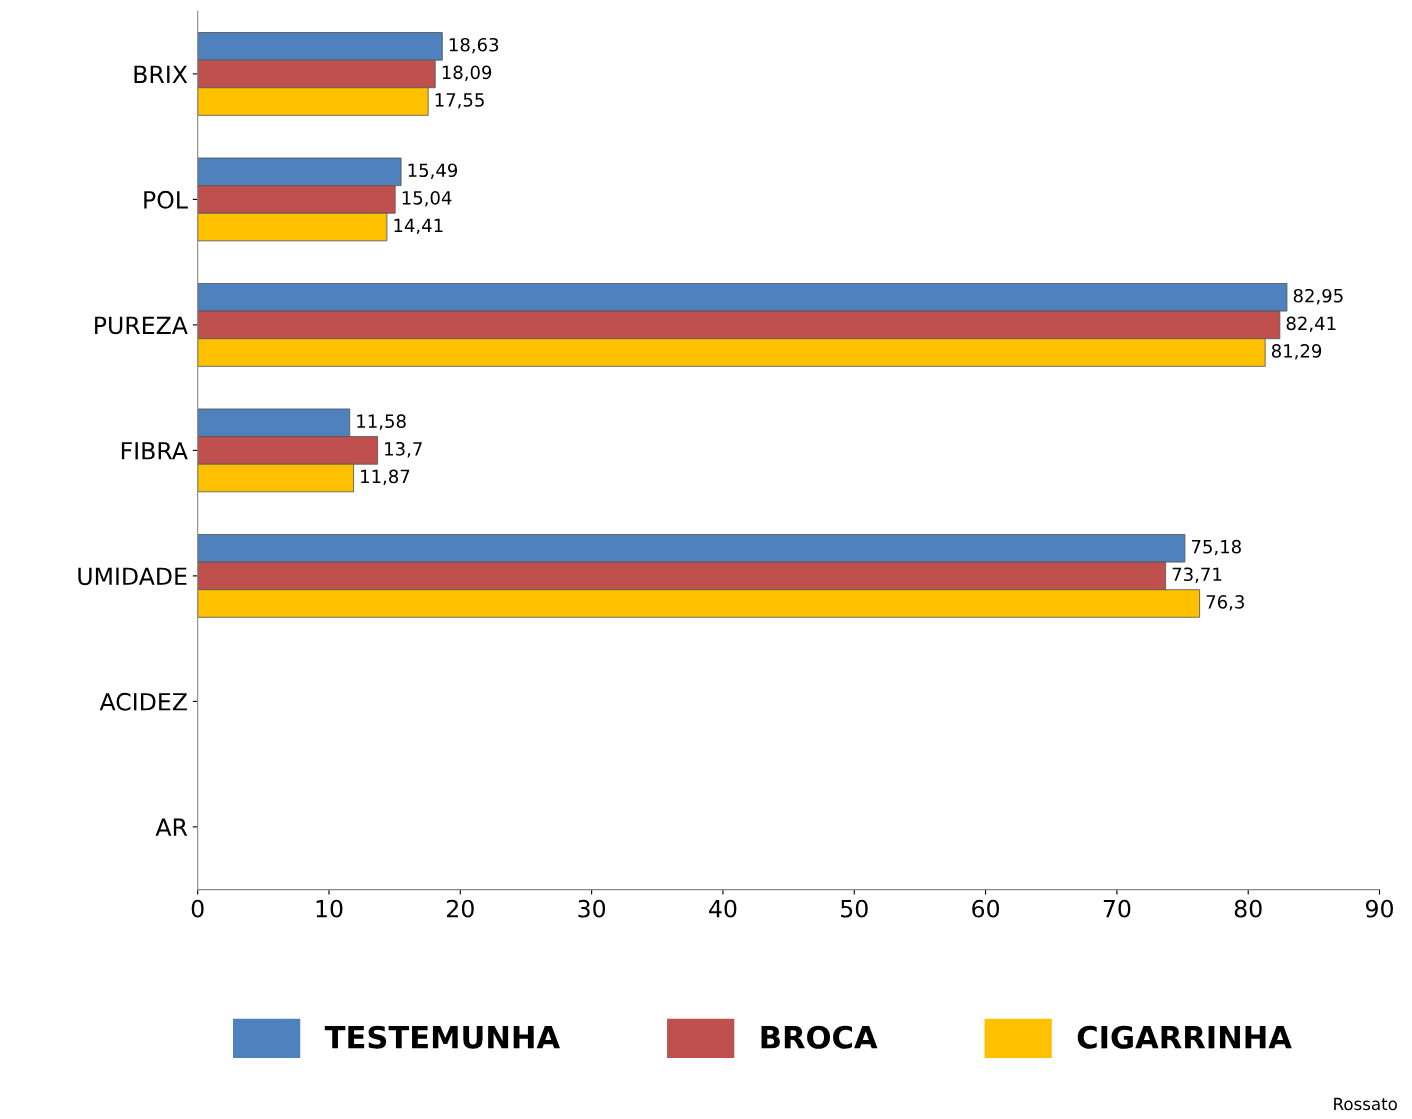 This screenshot has width=1412, height=1119. Describe the element at coordinates (329, 908) in the screenshot. I see `x-tick-label: 10` at that location.